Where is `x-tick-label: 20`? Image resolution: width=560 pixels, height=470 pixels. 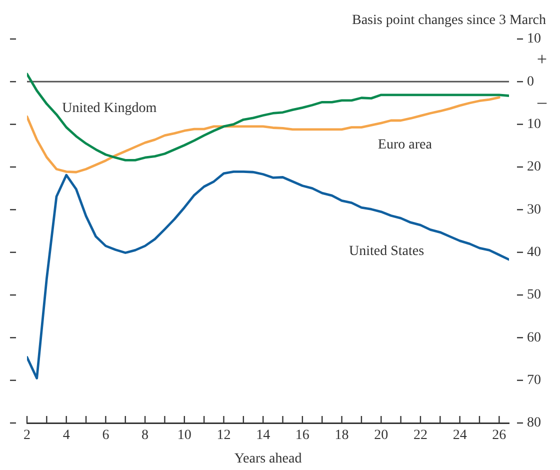 x-tick-label: 20 is located at coordinates (381, 436).